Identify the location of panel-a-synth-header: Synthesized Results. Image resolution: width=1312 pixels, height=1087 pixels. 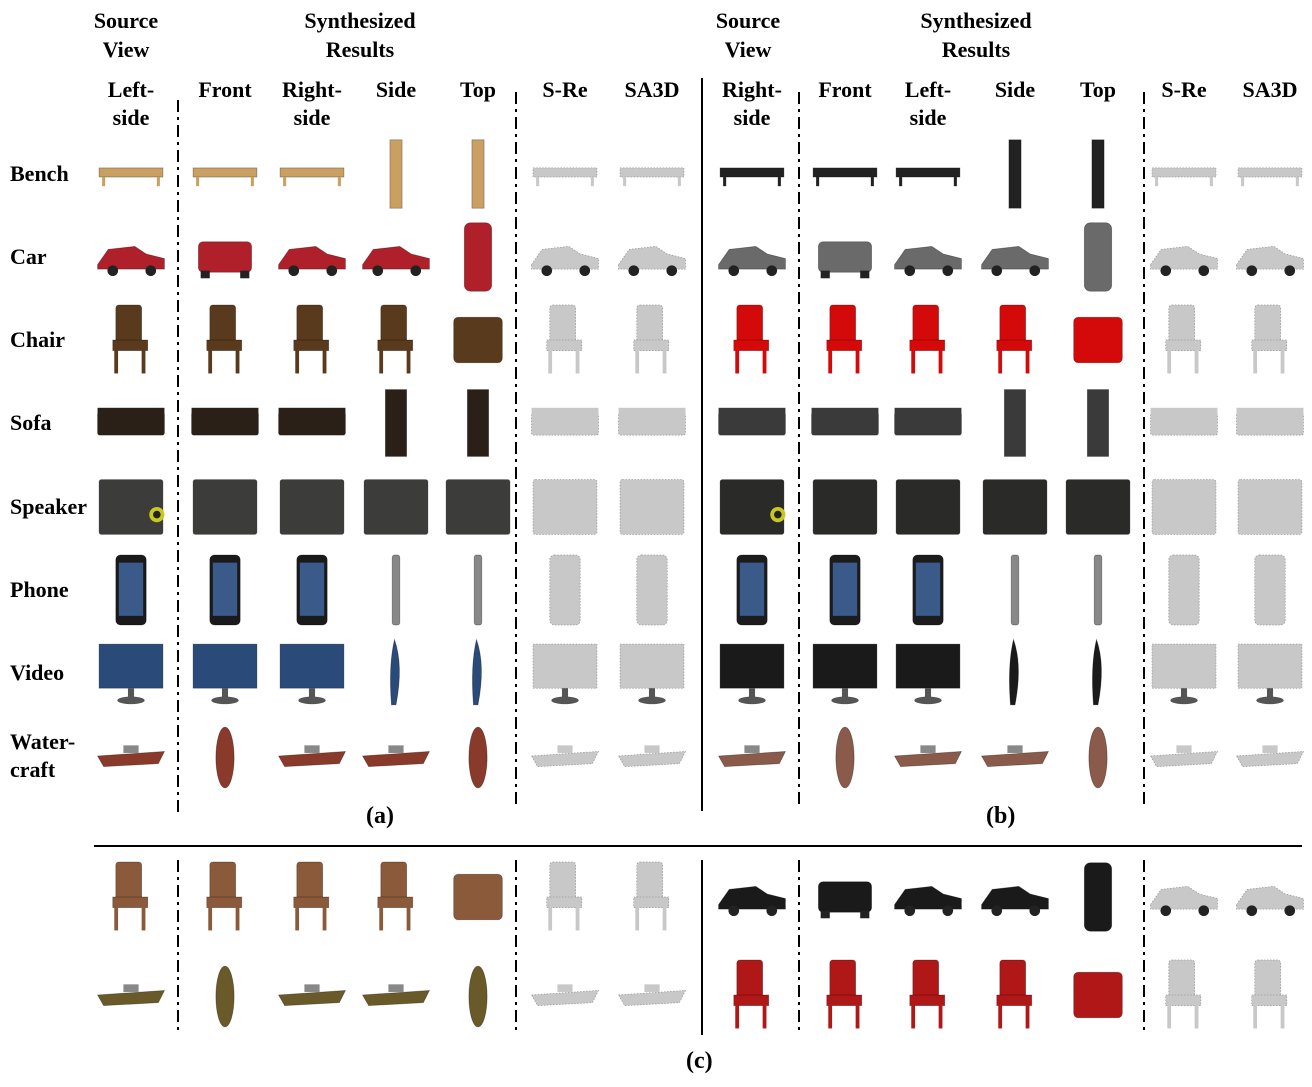
(360, 35).